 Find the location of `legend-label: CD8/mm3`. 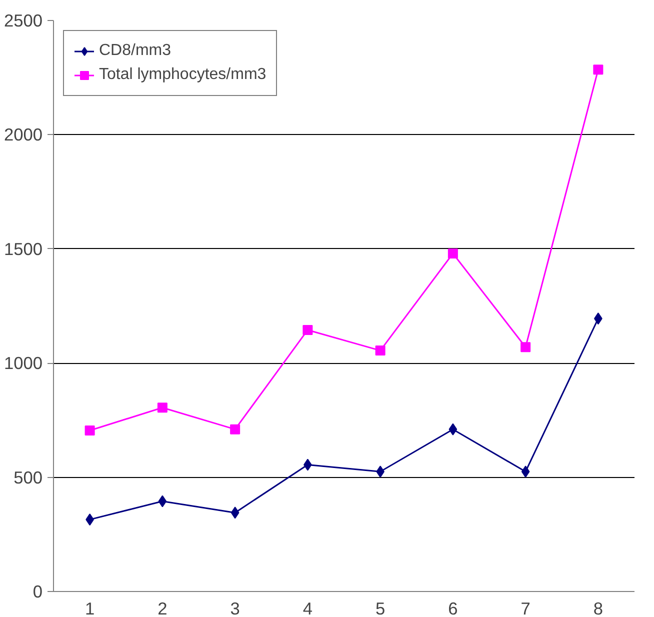

legend-label: CD8/mm3 is located at coordinates (135, 51).